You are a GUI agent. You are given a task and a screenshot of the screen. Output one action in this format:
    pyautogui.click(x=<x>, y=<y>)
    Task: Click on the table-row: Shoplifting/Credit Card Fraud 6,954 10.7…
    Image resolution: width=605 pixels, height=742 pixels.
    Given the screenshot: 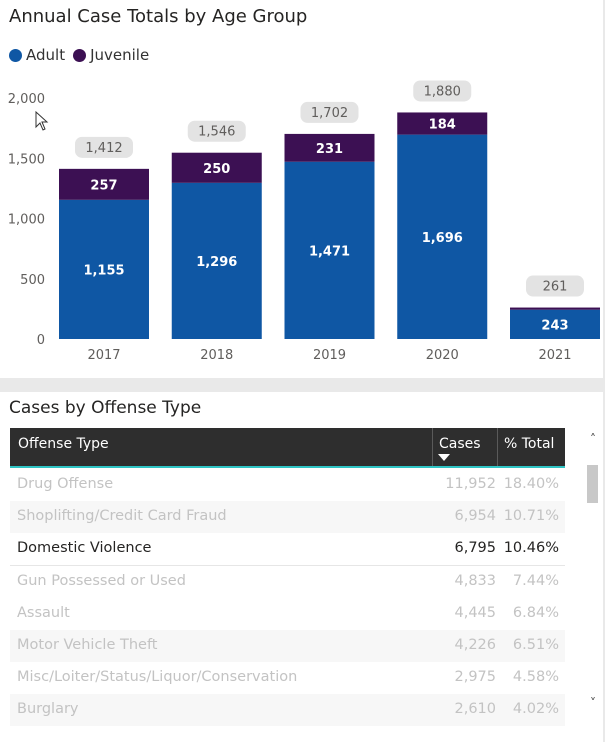 What is the action you would take?
    pyautogui.click(x=287, y=517)
    